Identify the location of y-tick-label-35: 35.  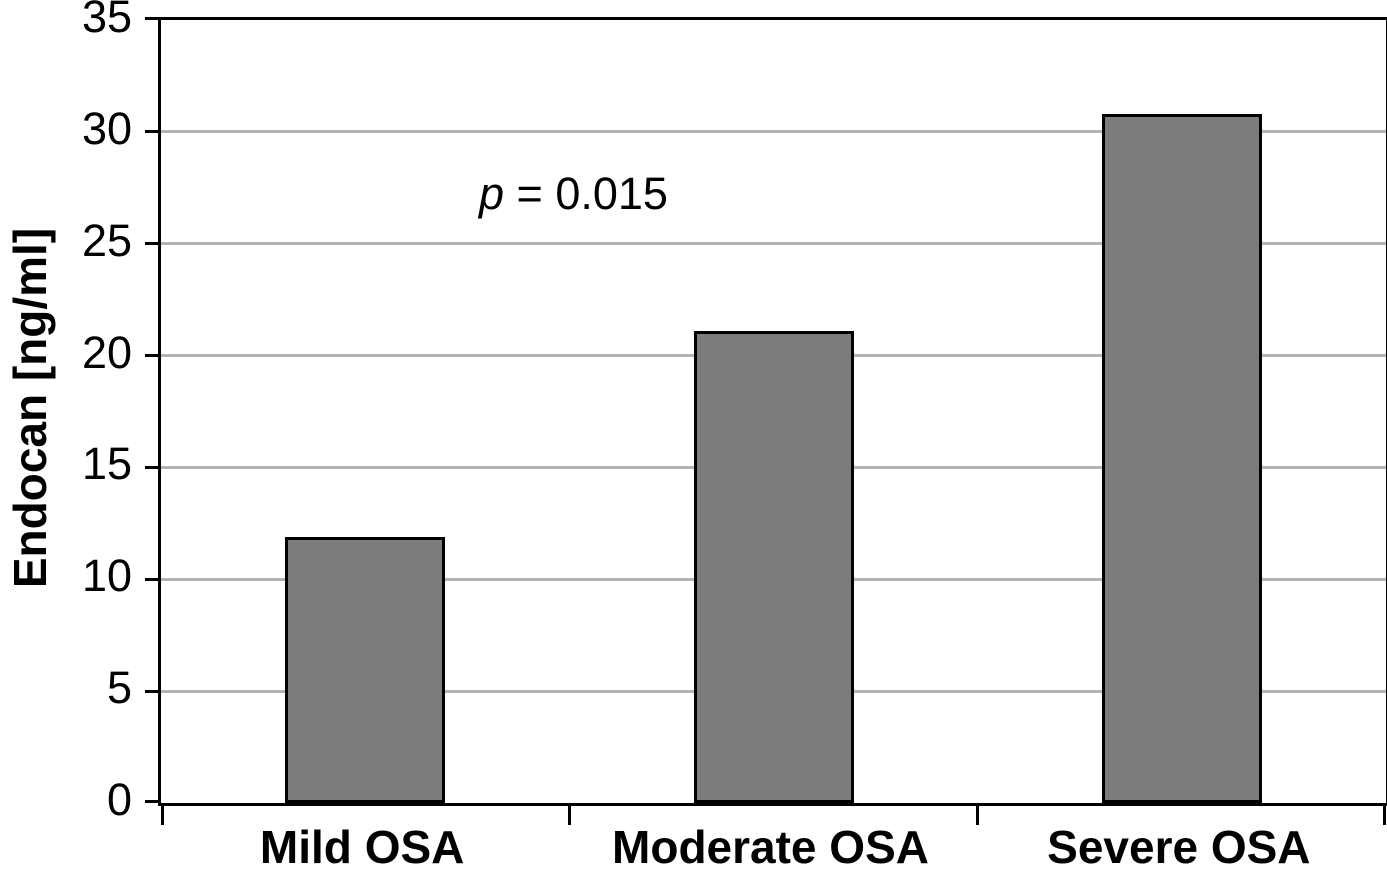
(106, 21).